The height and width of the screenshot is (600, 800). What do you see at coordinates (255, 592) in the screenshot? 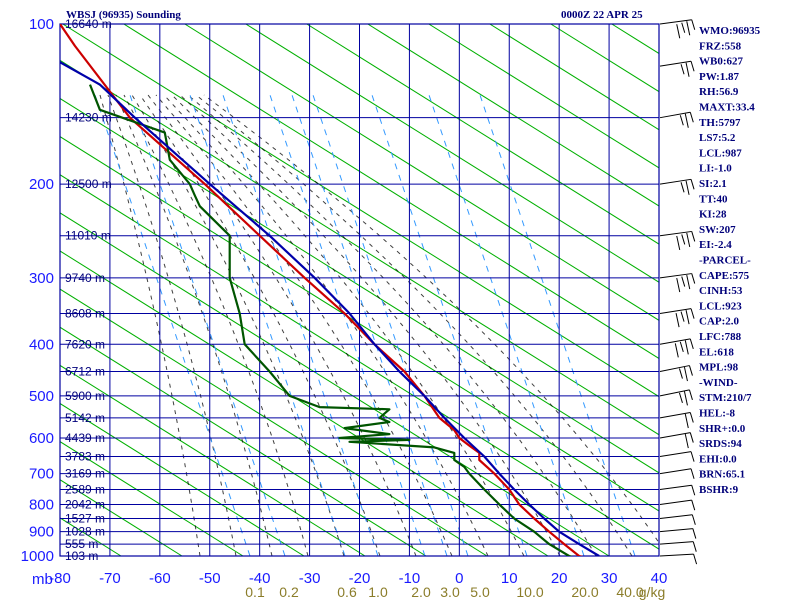
I see `mixing-ratio-tick-label: 0.1` at bounding box center [255, 592].